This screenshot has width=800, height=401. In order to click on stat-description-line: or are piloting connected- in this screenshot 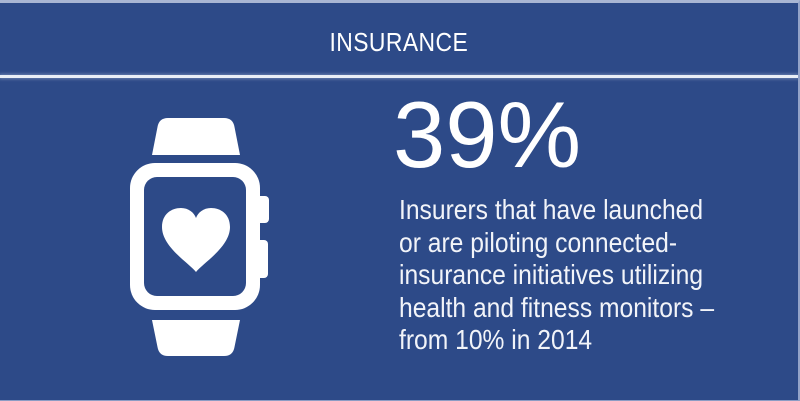, I will do `click(538, 242)`.